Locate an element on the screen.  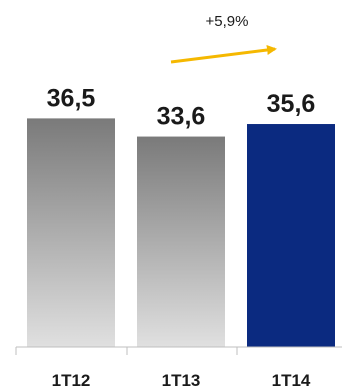
bar-1t14 is located at coordinates (291, 235).